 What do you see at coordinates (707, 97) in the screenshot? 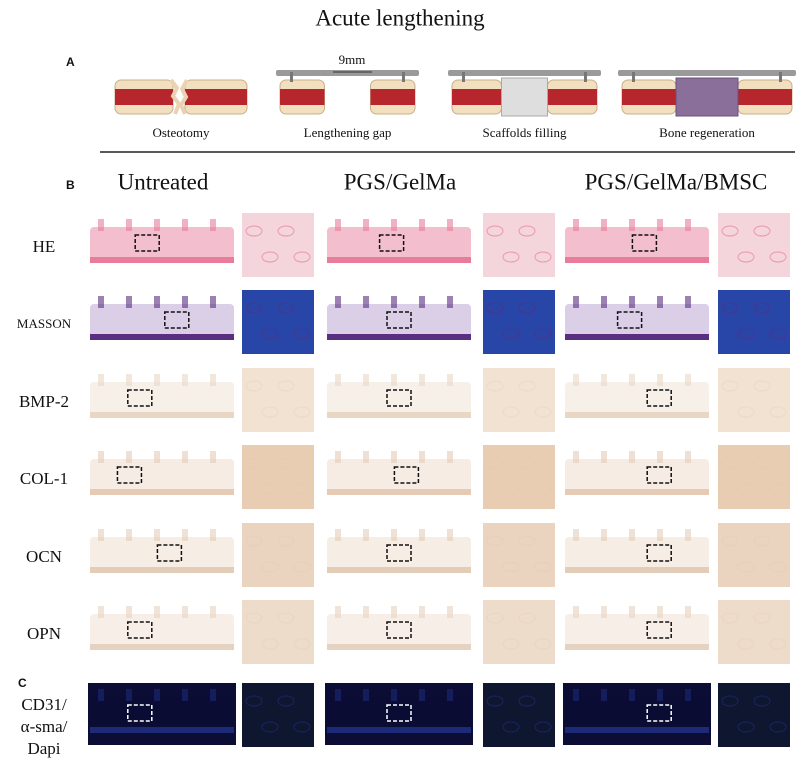
I see `regenerate` at bounding box center [707, 97].